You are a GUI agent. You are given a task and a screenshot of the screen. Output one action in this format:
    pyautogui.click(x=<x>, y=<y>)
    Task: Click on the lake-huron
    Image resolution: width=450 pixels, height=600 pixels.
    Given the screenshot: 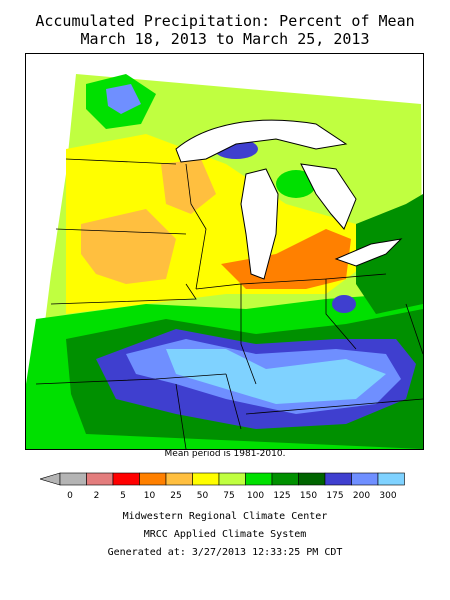 What is the action you would take?
    pyautogui.click(x=328, y=196)
    